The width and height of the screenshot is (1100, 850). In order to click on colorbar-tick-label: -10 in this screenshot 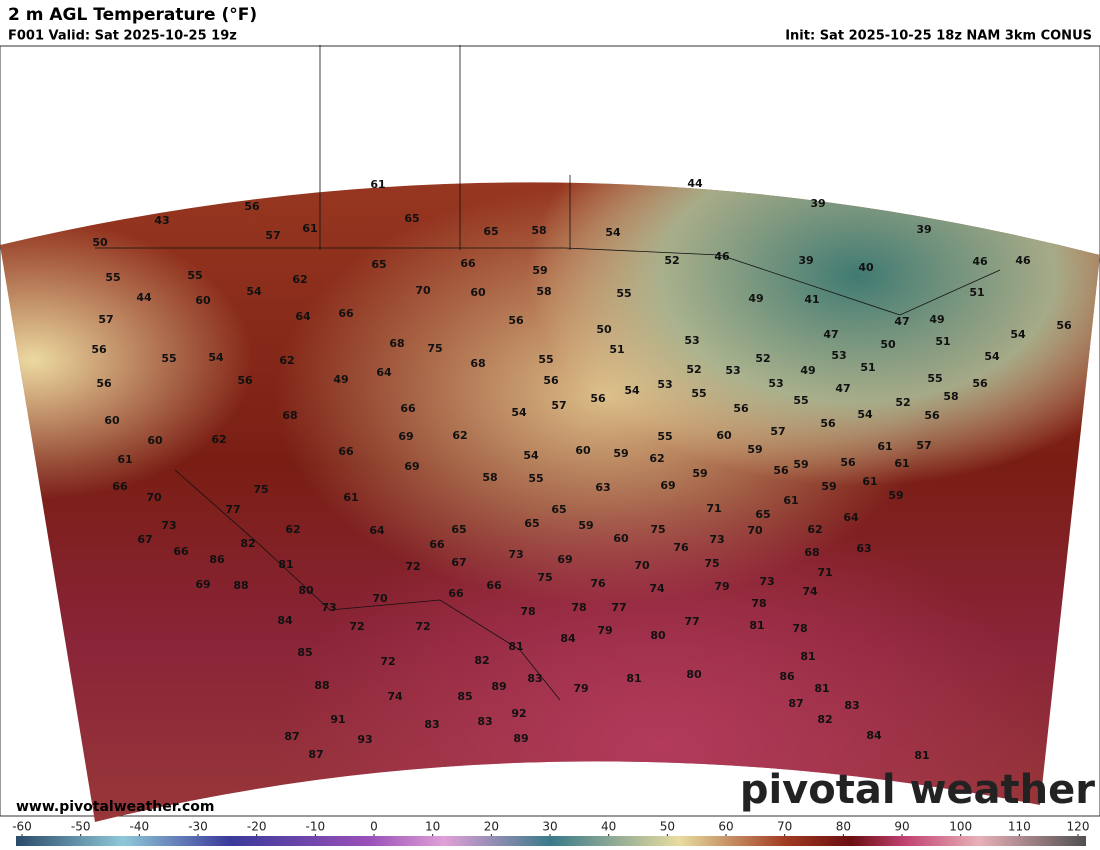, I will do `click(316, 827)`.